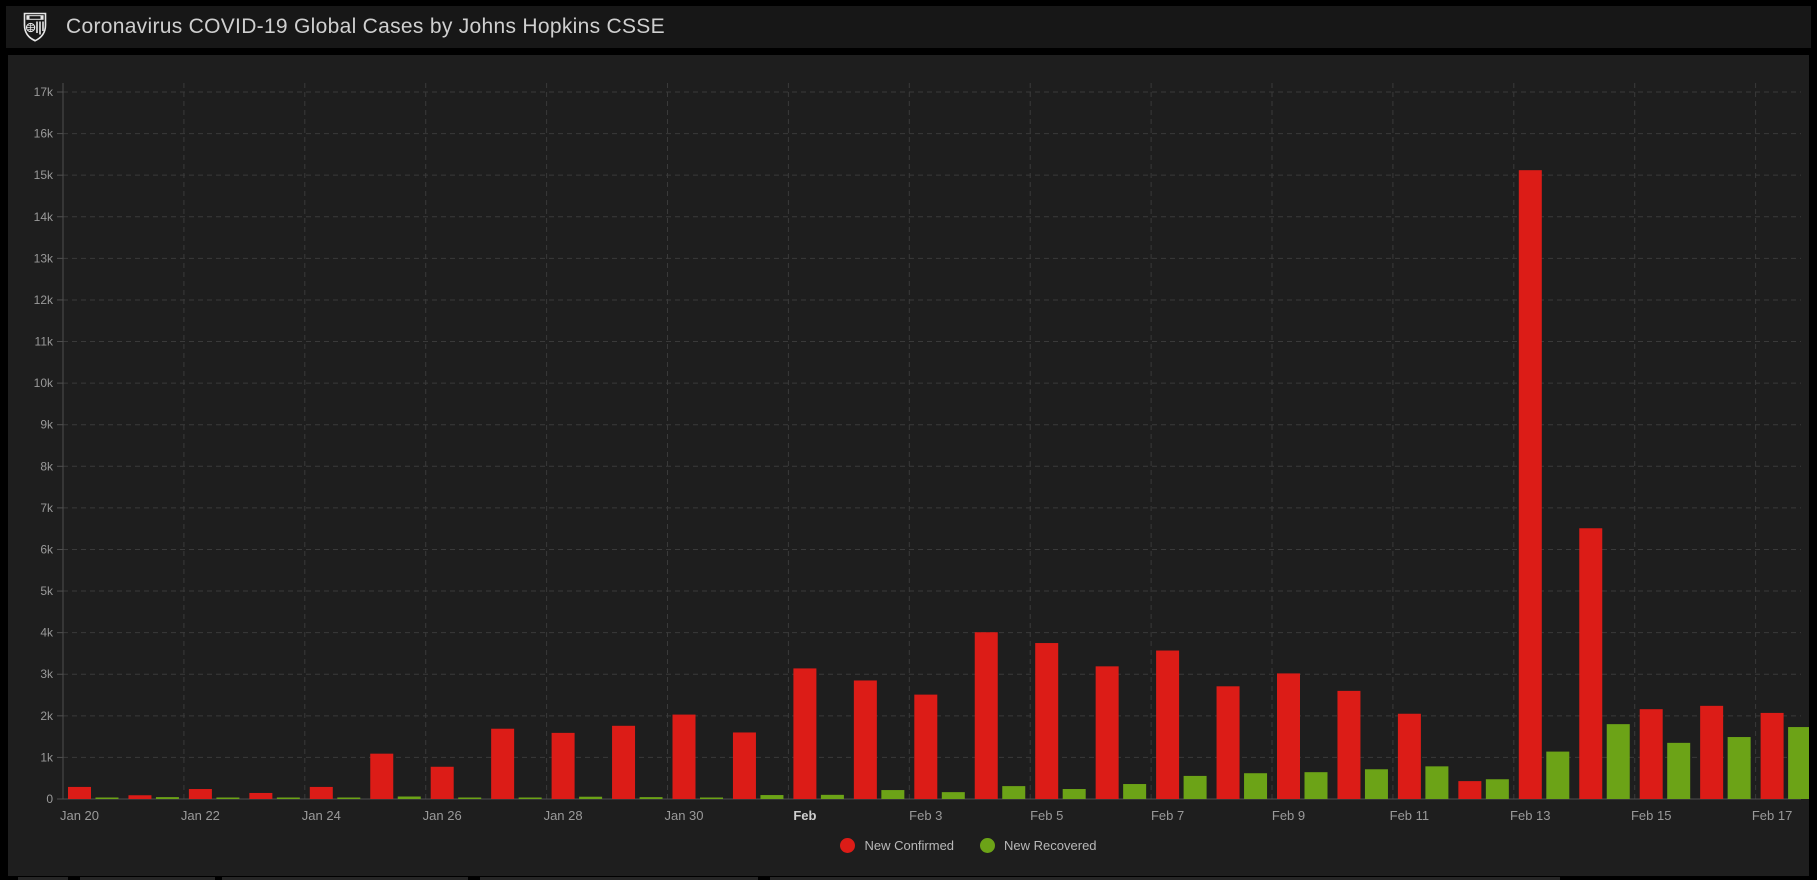  Describe the element at coordinates (47, 466) in the screenshot. I see `y-tick-label: 8k` at that location.